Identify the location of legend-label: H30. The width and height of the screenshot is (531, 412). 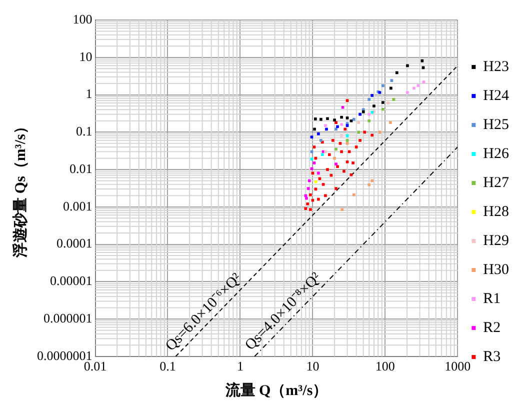
(496, 270).